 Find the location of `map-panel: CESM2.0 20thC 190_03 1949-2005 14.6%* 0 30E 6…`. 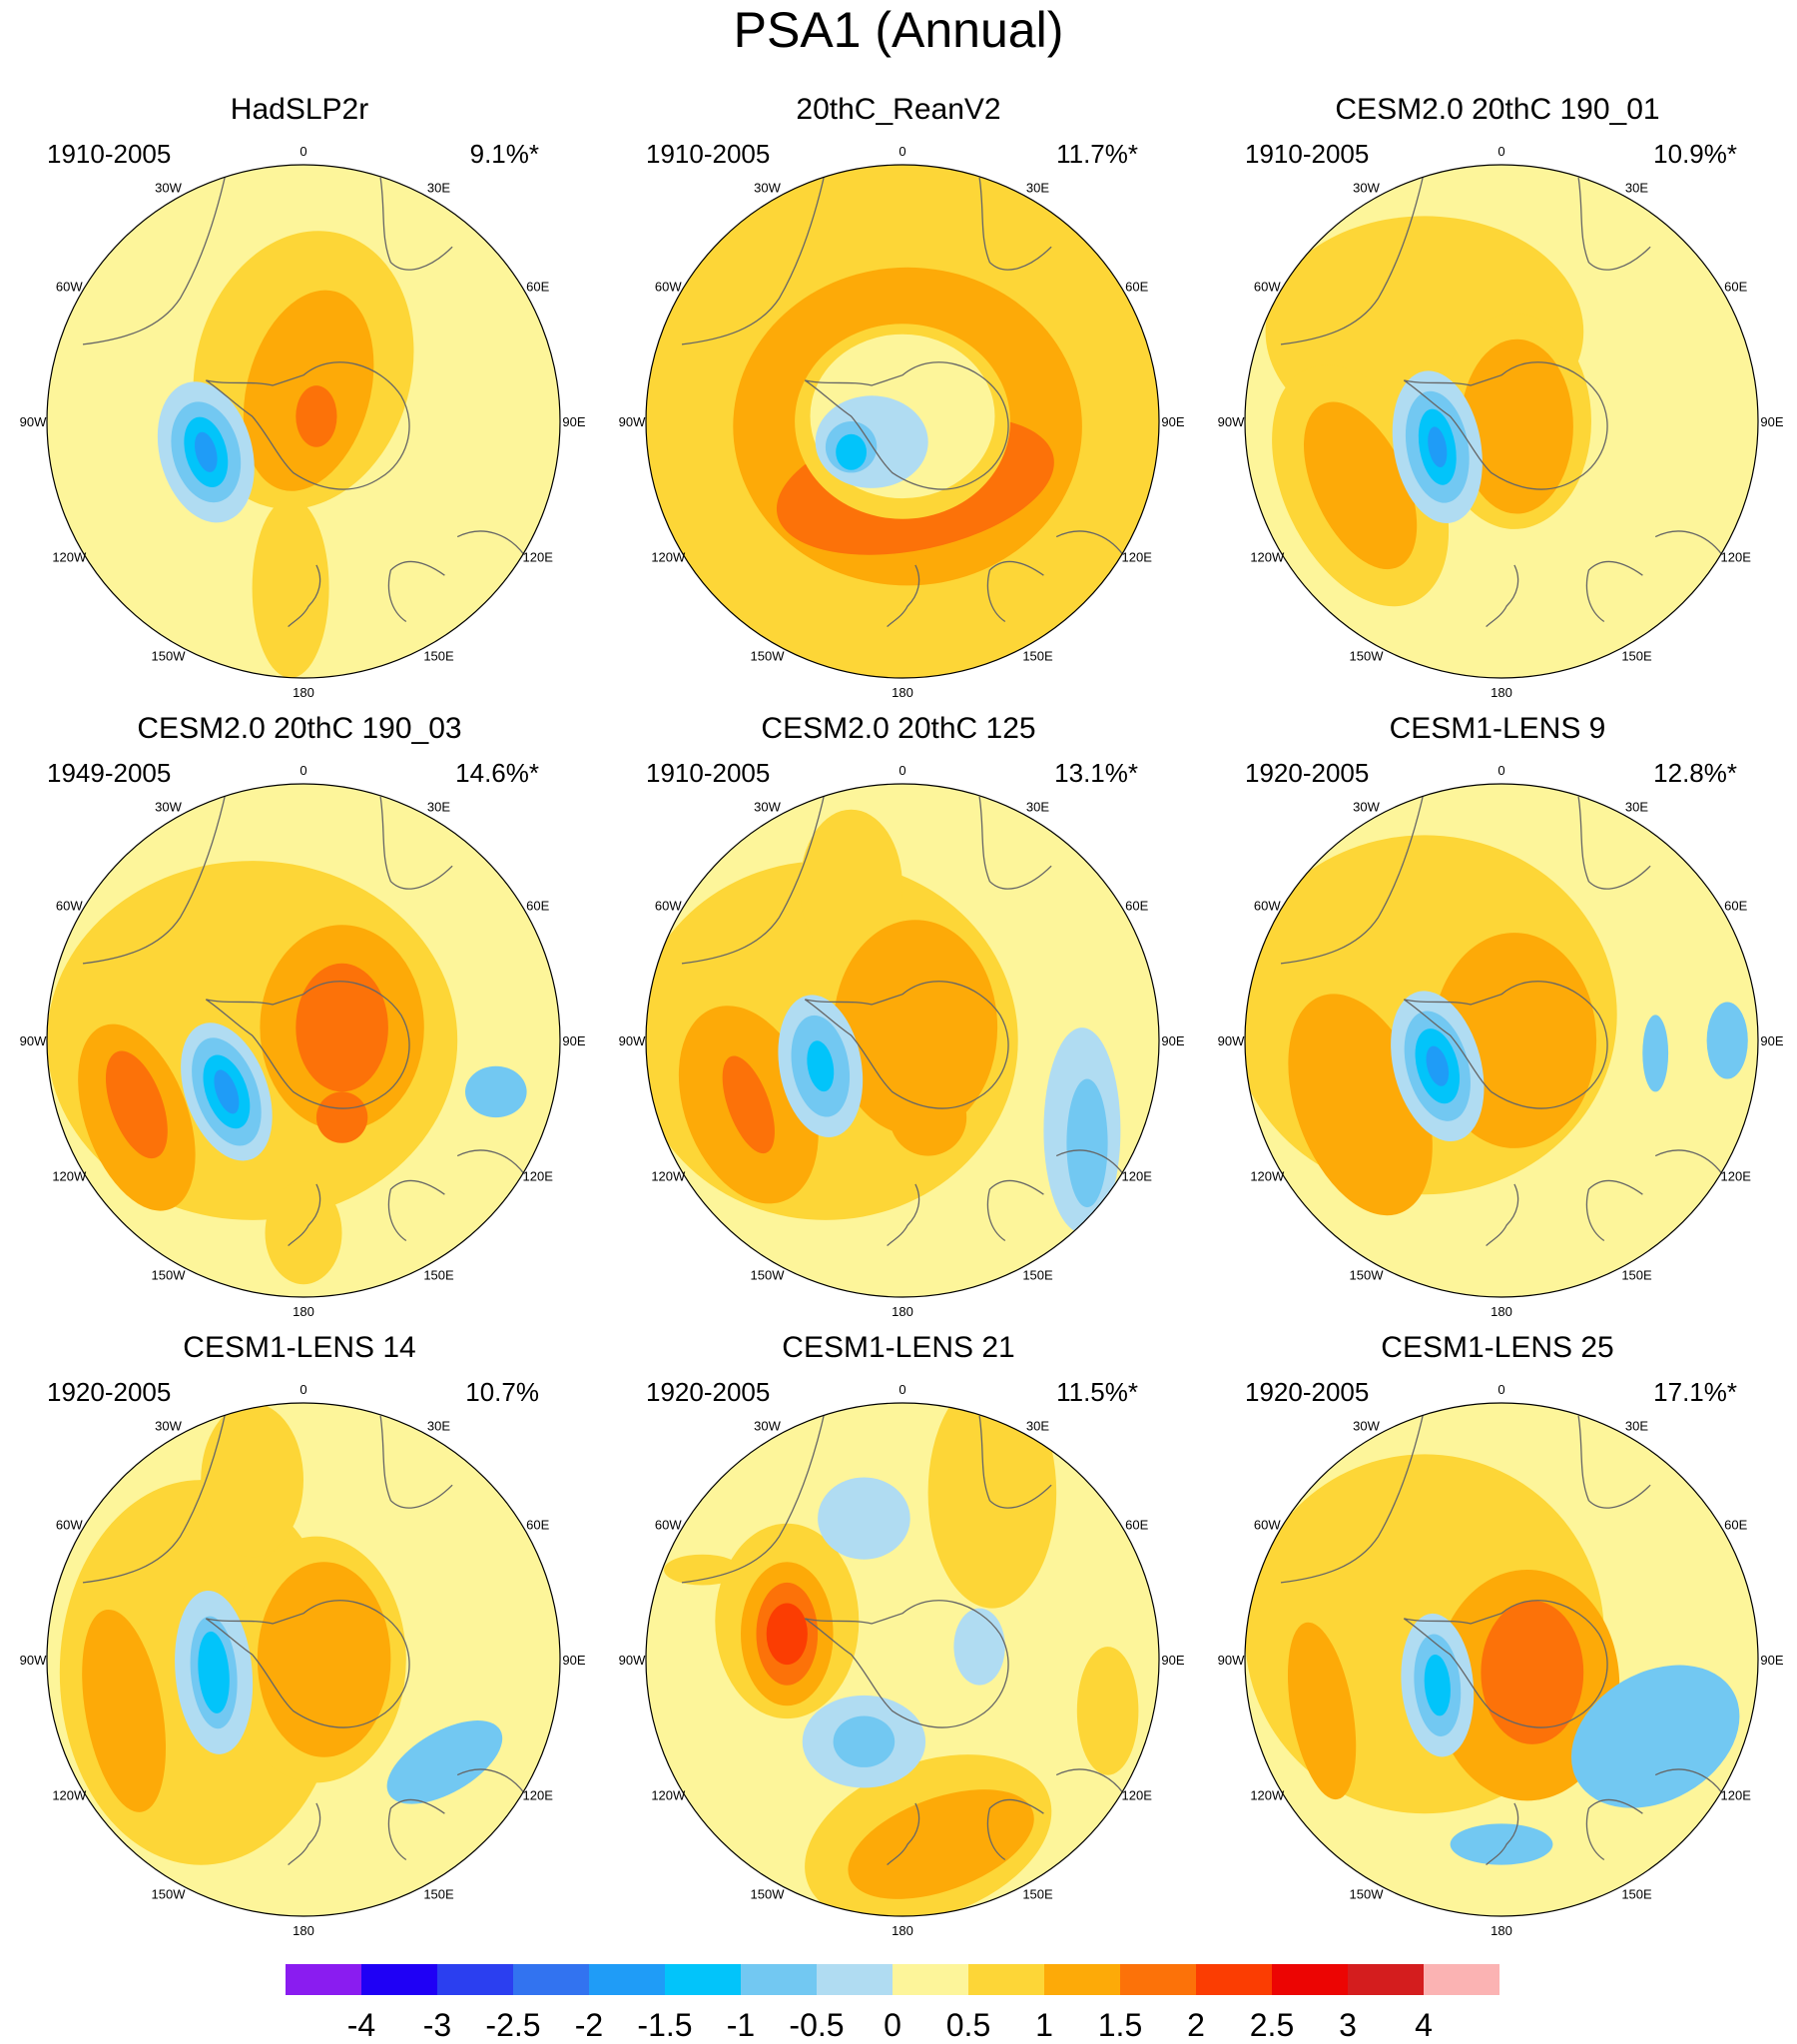

map-panel: CESM2.0 20thC 190_03 1949-2005 14.6%* 0 30E 6… is located at coordinates (299, 1014).